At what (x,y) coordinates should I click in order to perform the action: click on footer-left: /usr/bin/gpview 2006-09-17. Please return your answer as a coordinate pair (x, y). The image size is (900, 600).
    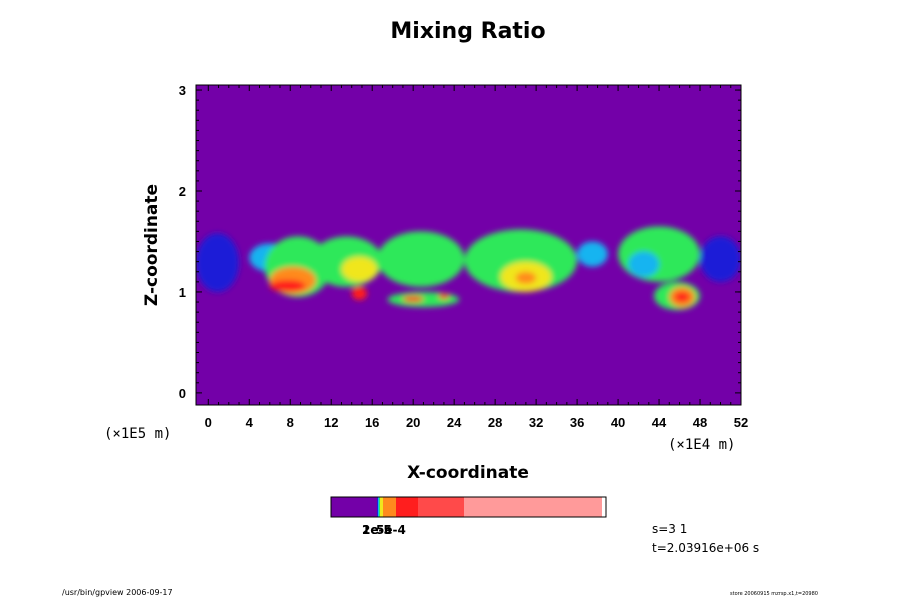
    Looking at the image, I should click on (117, 592).